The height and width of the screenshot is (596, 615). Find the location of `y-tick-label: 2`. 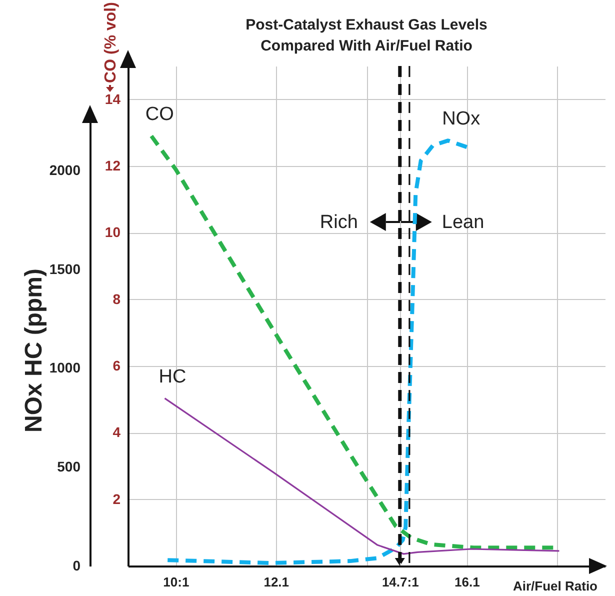

y-tick-label: 2 is located at coordinates (116, 498).